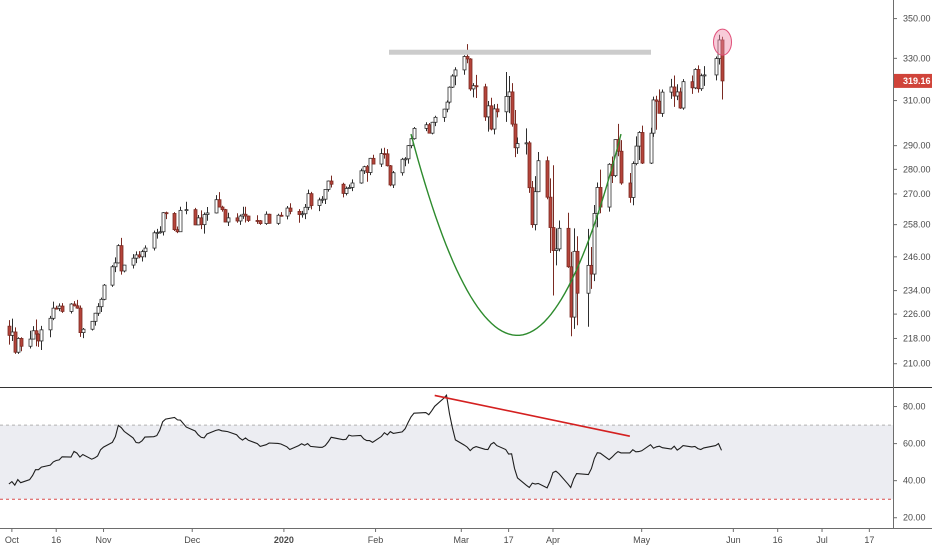 The height and width of the screenshot is (555, 932). What do you see at coordinates (909, 462) in the screenshot?
I see `rsi-axis: 80.00 60.00 40.00 20.00` at bounding box center [909, 462].